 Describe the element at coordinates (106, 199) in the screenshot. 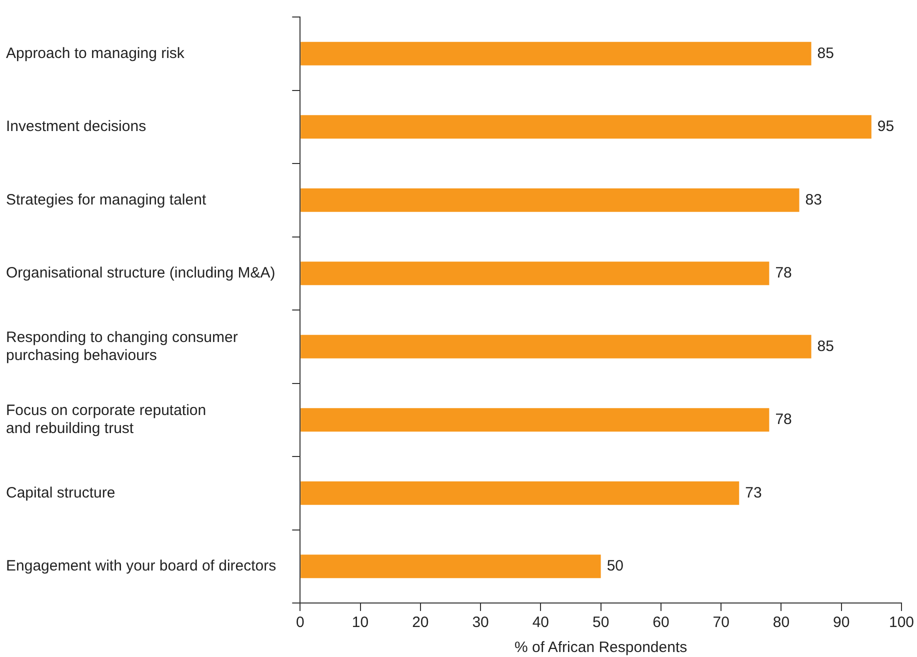

I see `y-tick-label: Strategies for managing talent` at that location.